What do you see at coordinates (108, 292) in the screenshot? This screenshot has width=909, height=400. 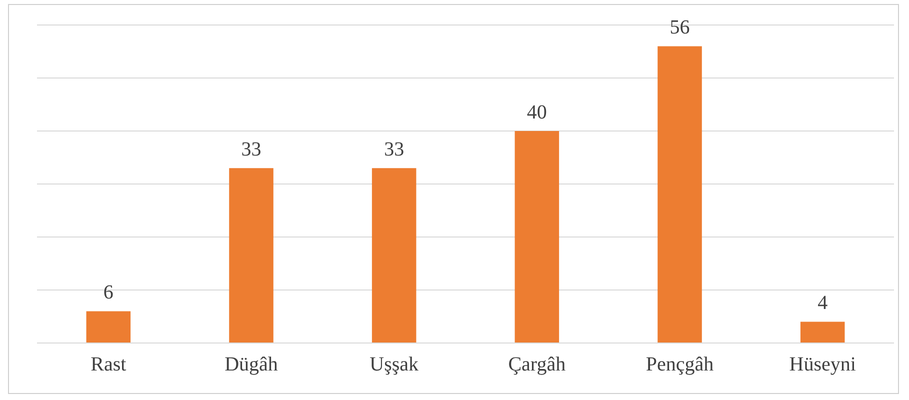 I see `data-label: 6` at bounding box center [108, 292].